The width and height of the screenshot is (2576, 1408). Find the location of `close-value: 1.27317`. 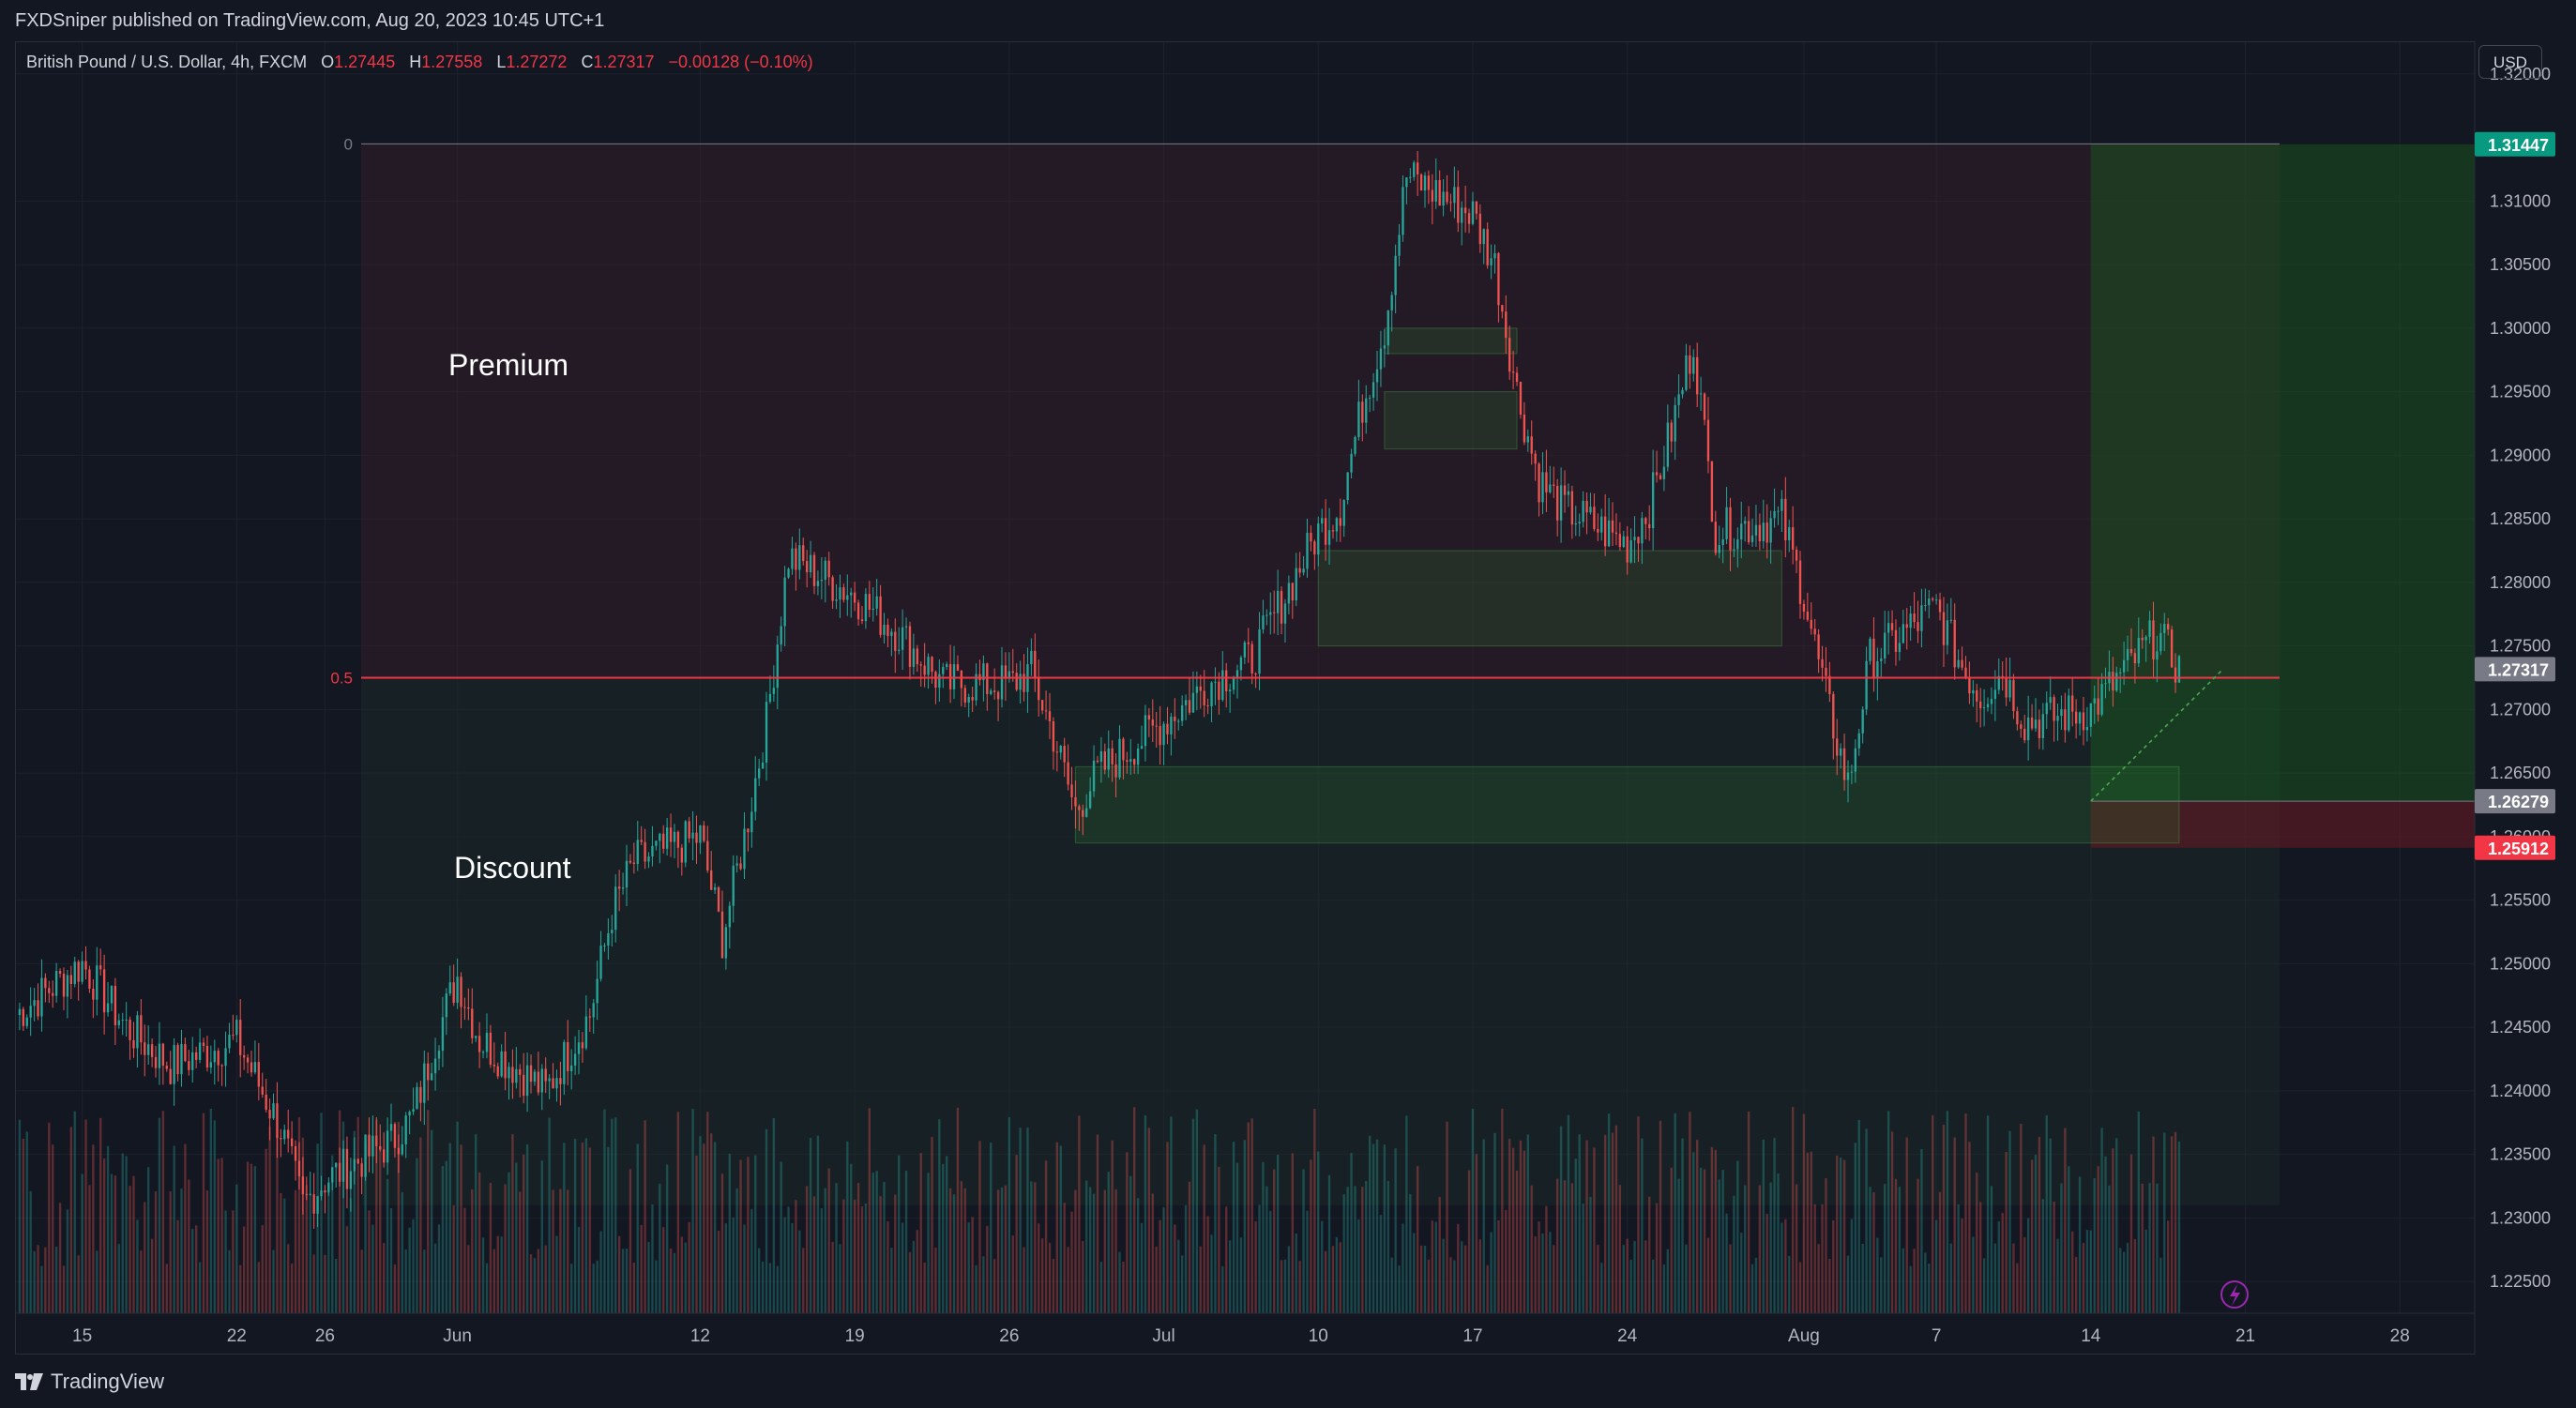

close-value: 1.27317 is located at coordinates (624, 62).